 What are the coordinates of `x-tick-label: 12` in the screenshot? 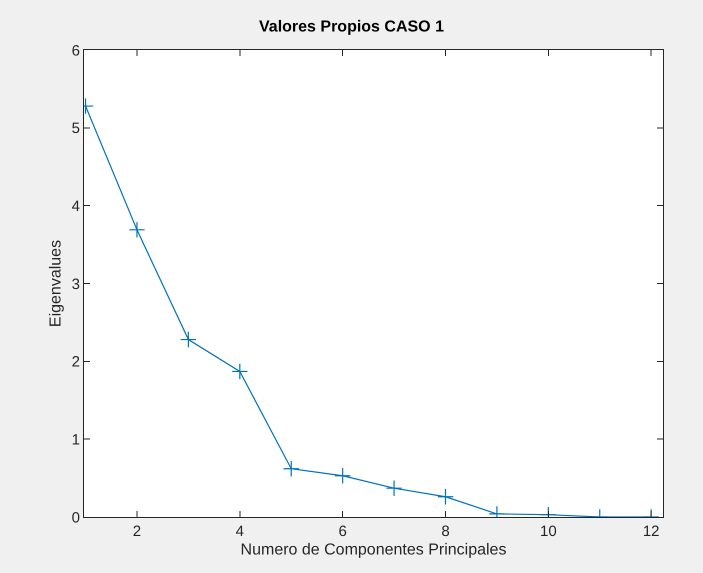 It's located at (651, 531).